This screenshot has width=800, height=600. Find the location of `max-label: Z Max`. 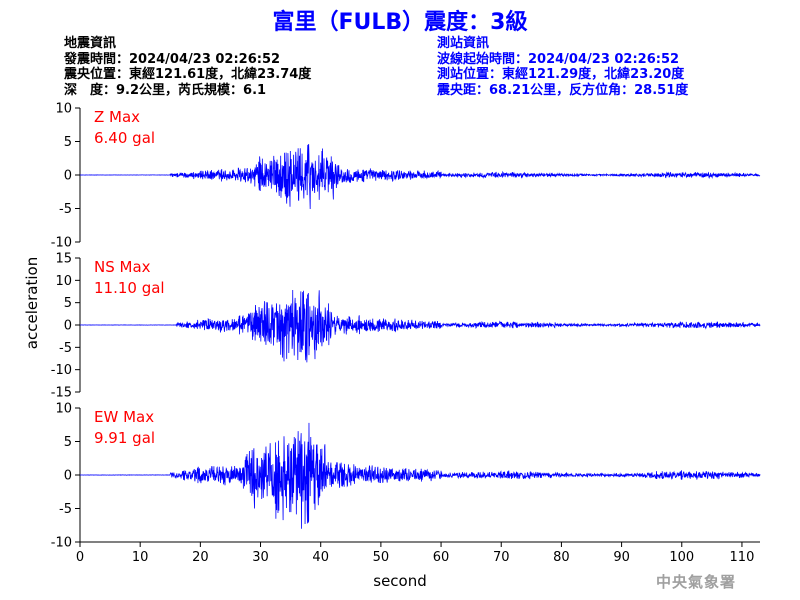

max-label: Z Max is located at coordinates (117, 117).